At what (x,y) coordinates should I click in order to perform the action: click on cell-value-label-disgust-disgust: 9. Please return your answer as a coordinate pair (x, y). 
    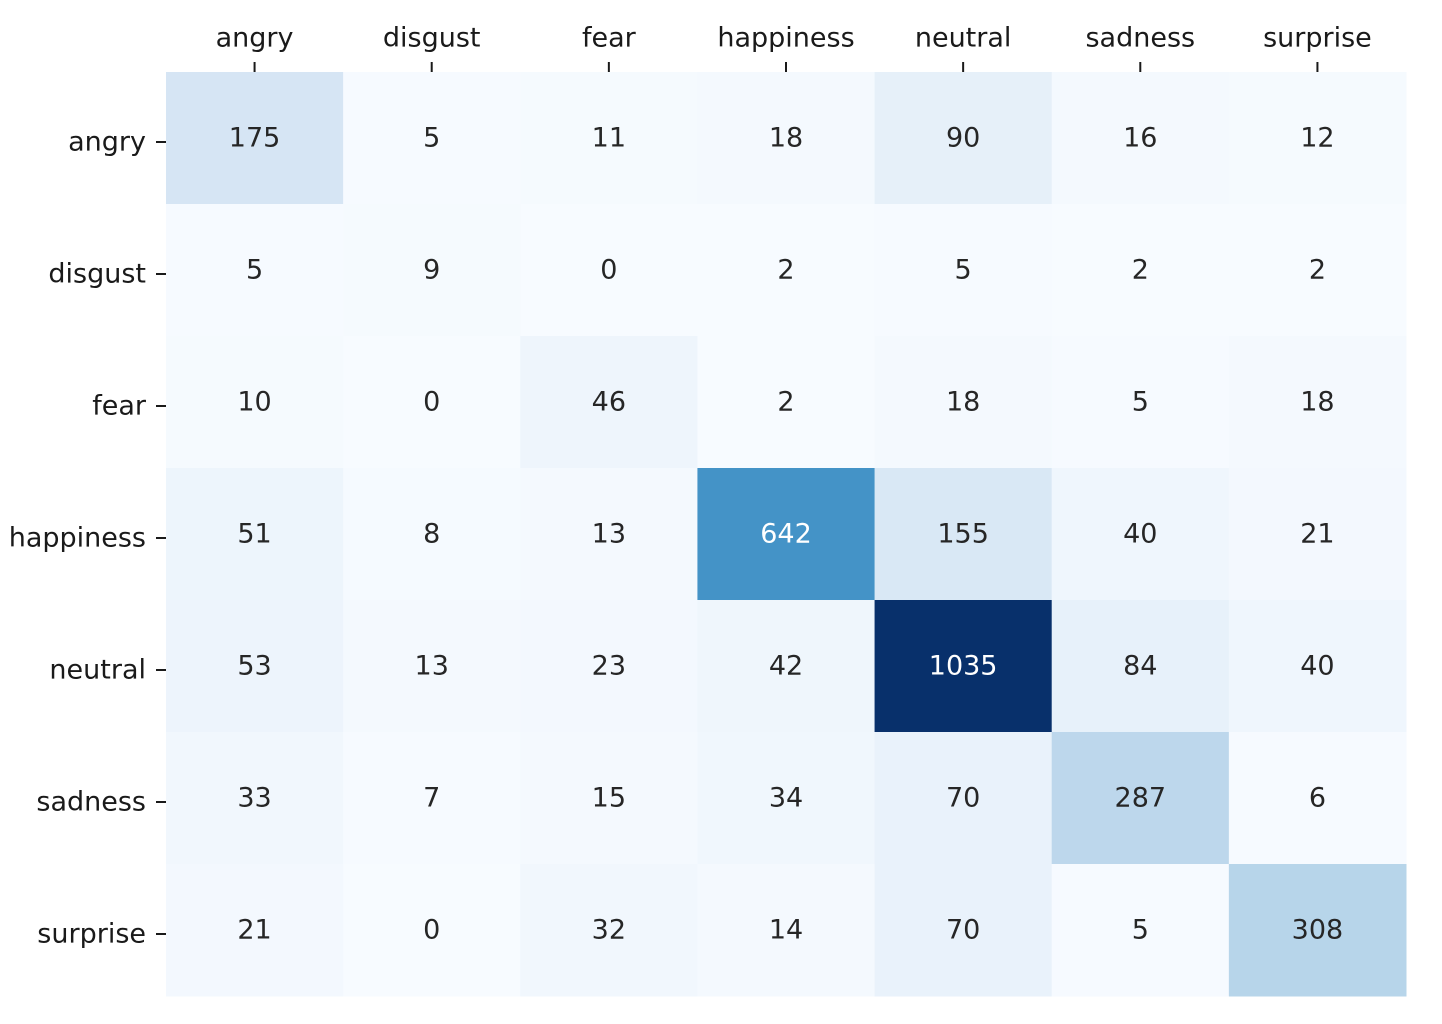
    Looking at the image, I should click on (431, 270).